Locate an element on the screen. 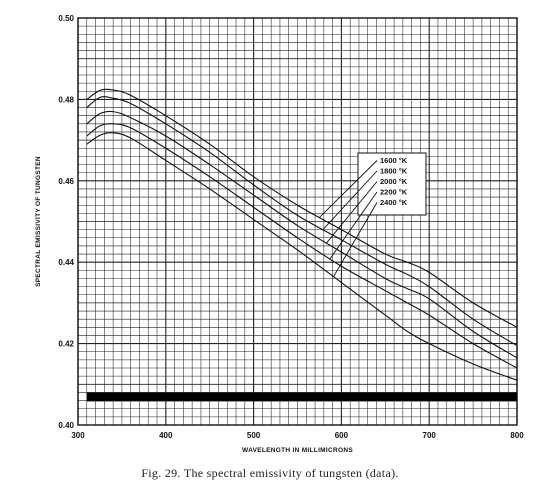 The height and width of the screenshot is (501, 540). y-tick-label: 0.44 is located at coordinates (66, 262).